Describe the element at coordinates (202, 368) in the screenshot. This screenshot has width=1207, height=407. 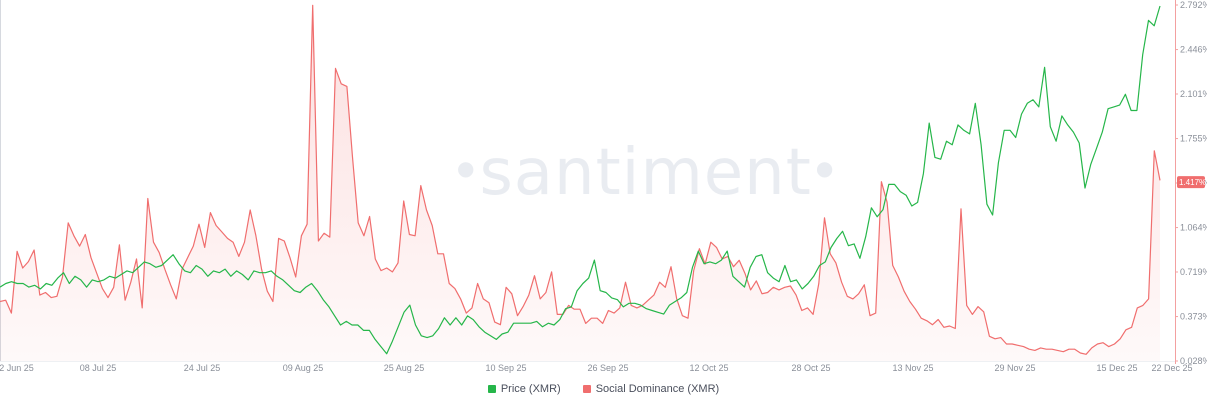
I see `x-tick-label: 24 Jul 25` at that location.